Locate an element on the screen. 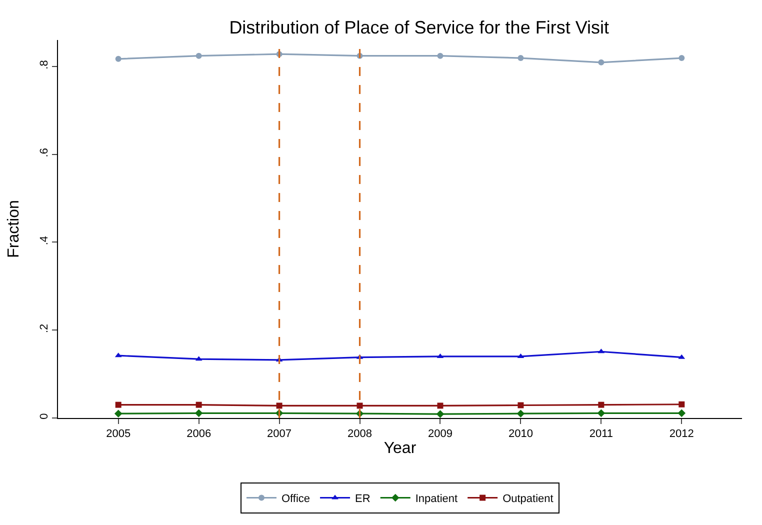  x-axis-title: Year is located at coordinates (400, 448).